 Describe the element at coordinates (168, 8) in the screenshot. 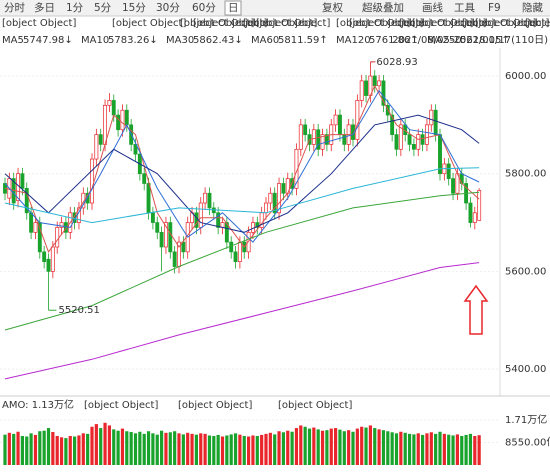

I see `toolbar-item: 30分` at that location.